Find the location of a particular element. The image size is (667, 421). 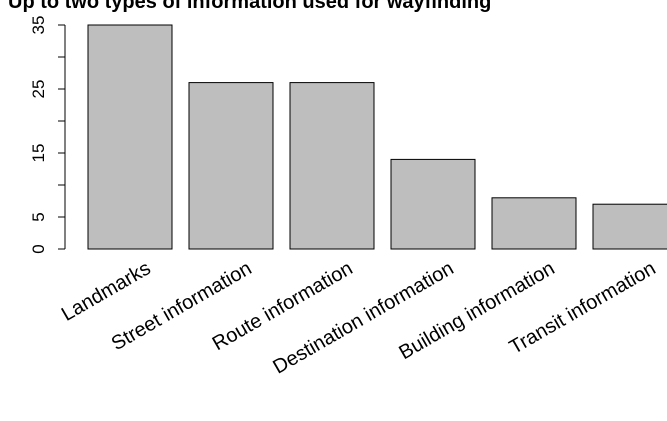

bar-transit-information is located at coordinates (629, 226).